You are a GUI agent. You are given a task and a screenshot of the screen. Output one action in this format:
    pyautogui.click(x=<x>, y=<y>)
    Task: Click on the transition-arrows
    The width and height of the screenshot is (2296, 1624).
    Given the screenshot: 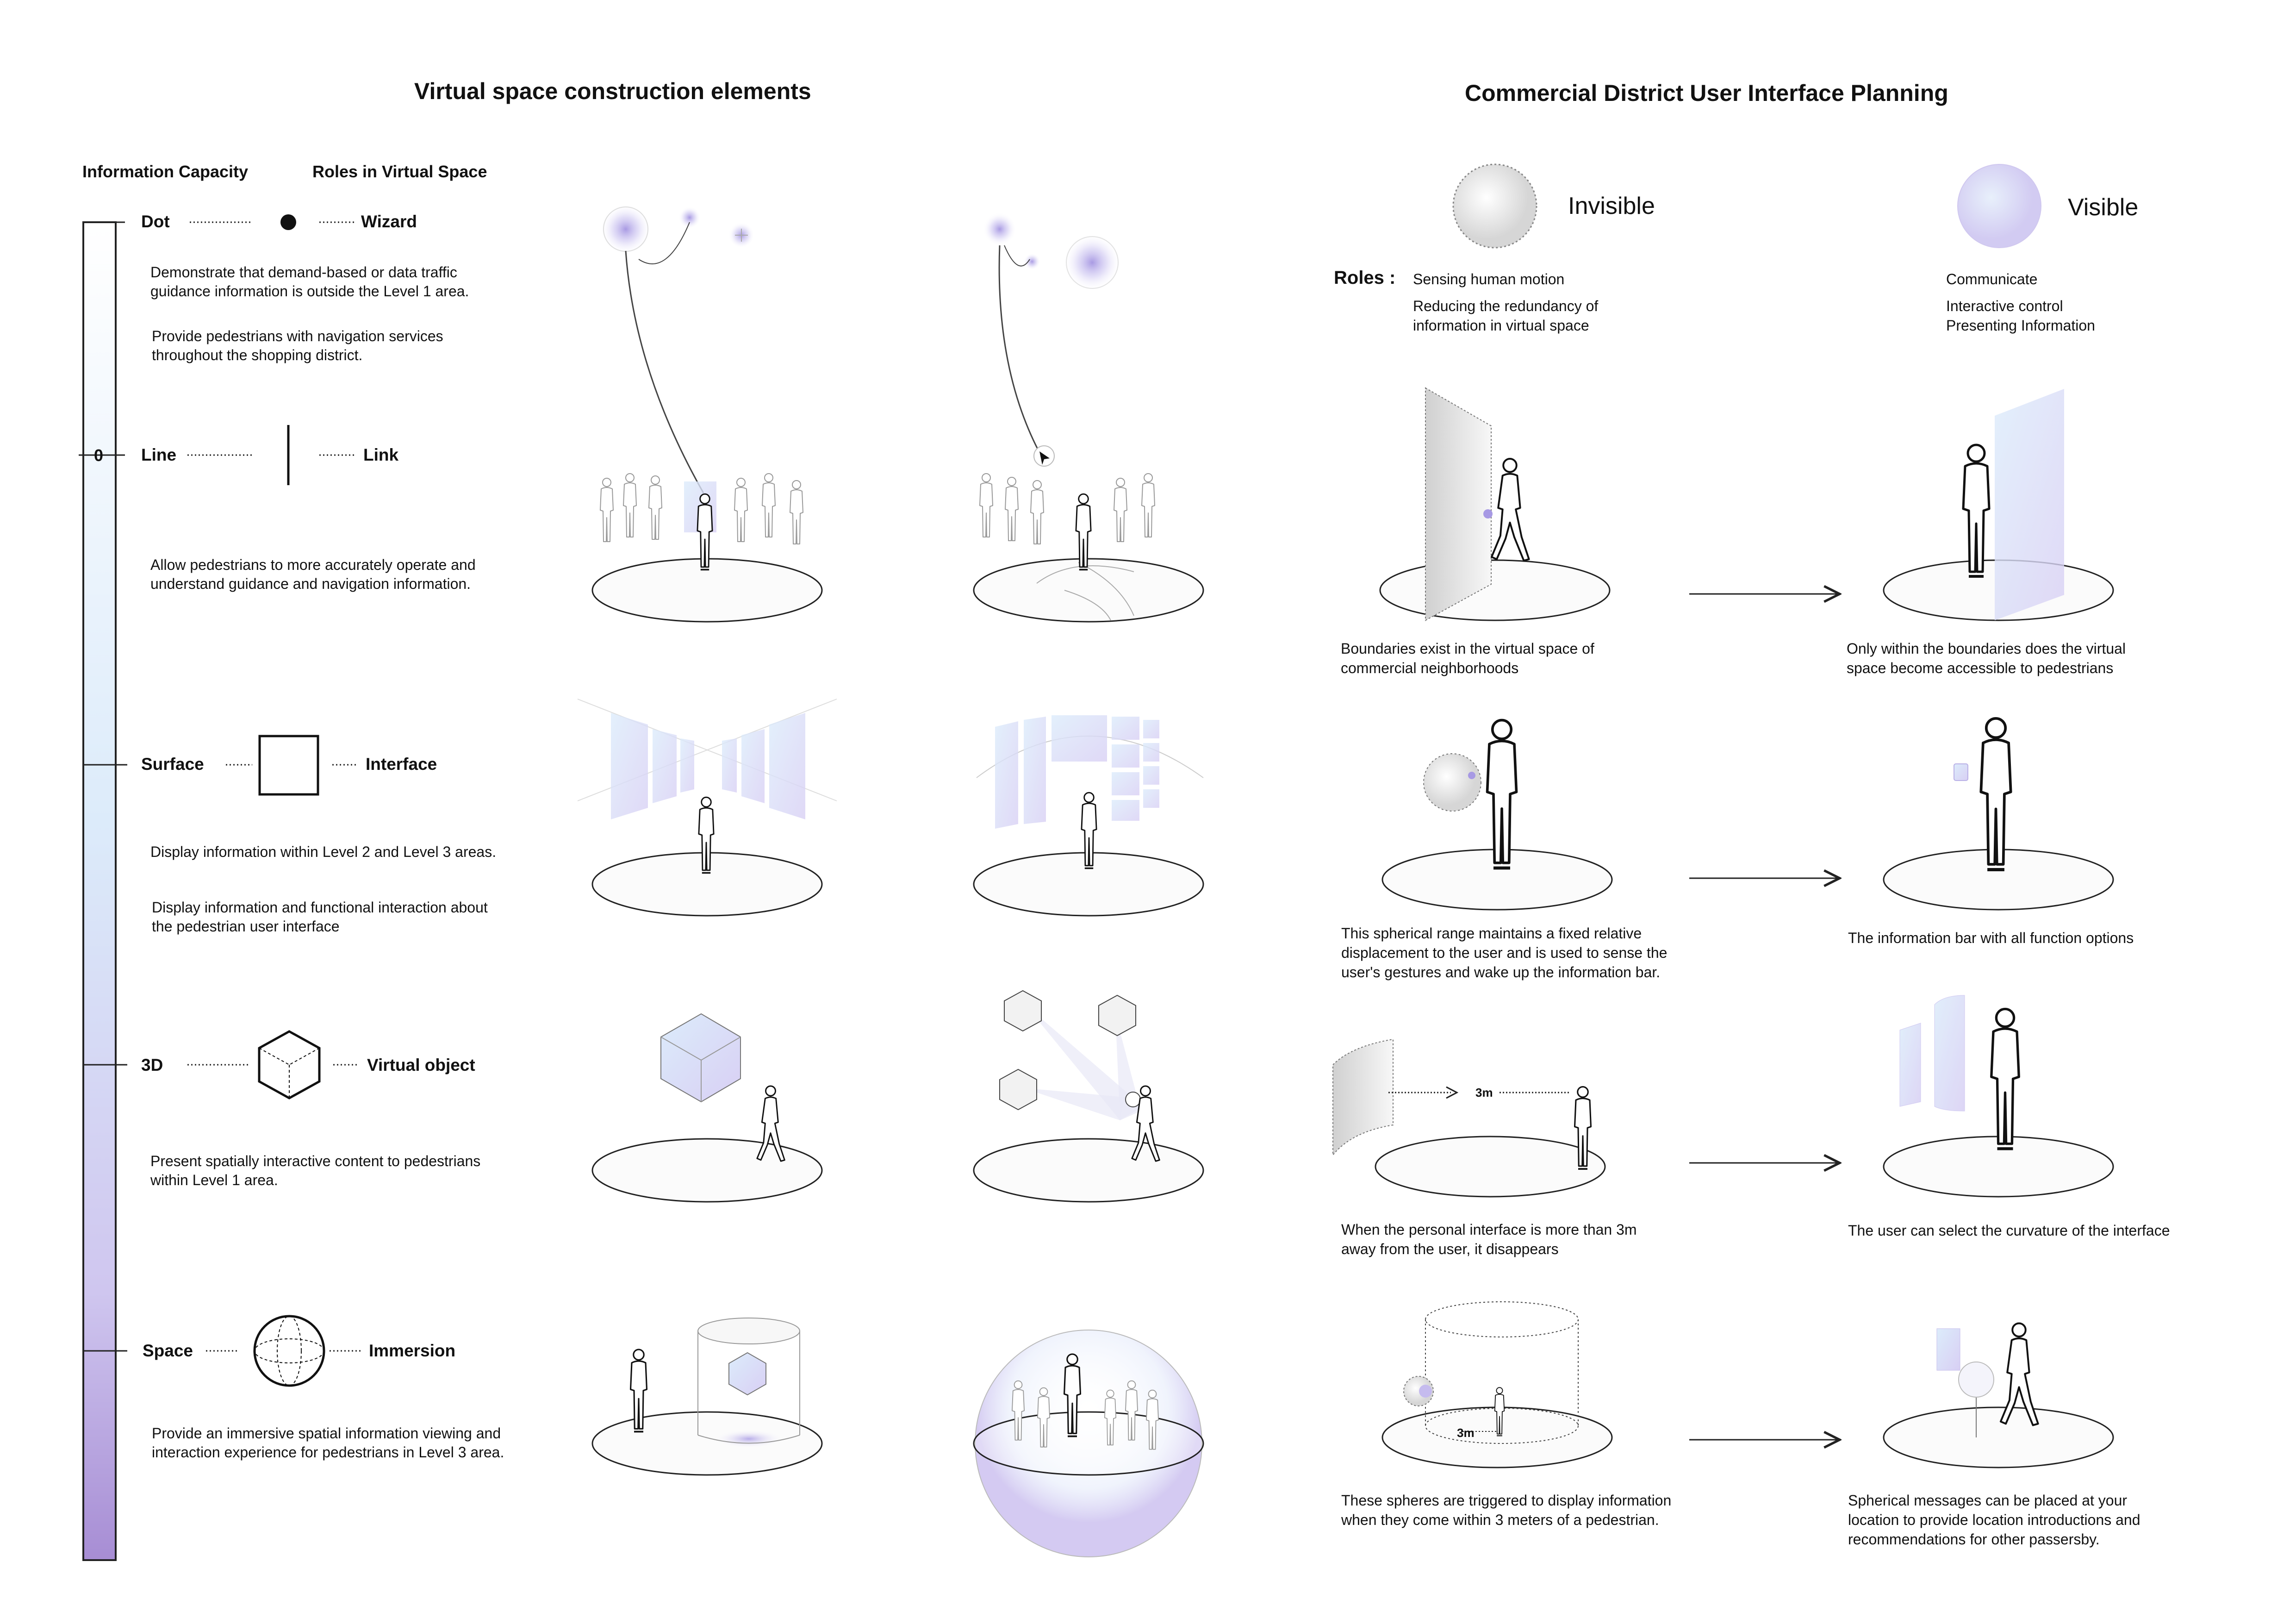 What is the action you would take?
    pyautogui.click(x=1764, y=1017)
    